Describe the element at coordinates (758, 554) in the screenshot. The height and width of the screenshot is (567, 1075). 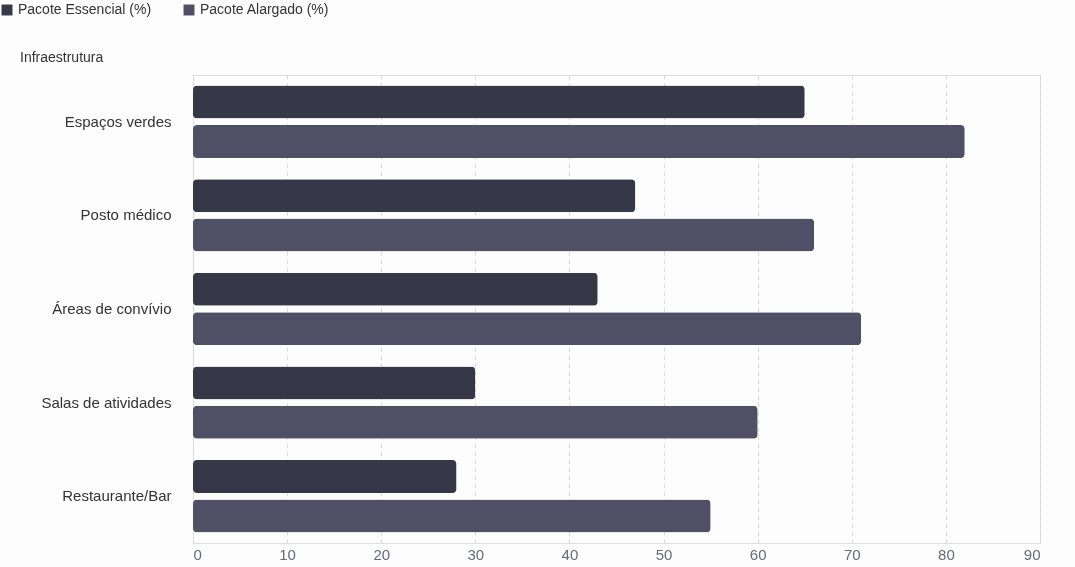
I see `x-tick-label: 60` at that location.